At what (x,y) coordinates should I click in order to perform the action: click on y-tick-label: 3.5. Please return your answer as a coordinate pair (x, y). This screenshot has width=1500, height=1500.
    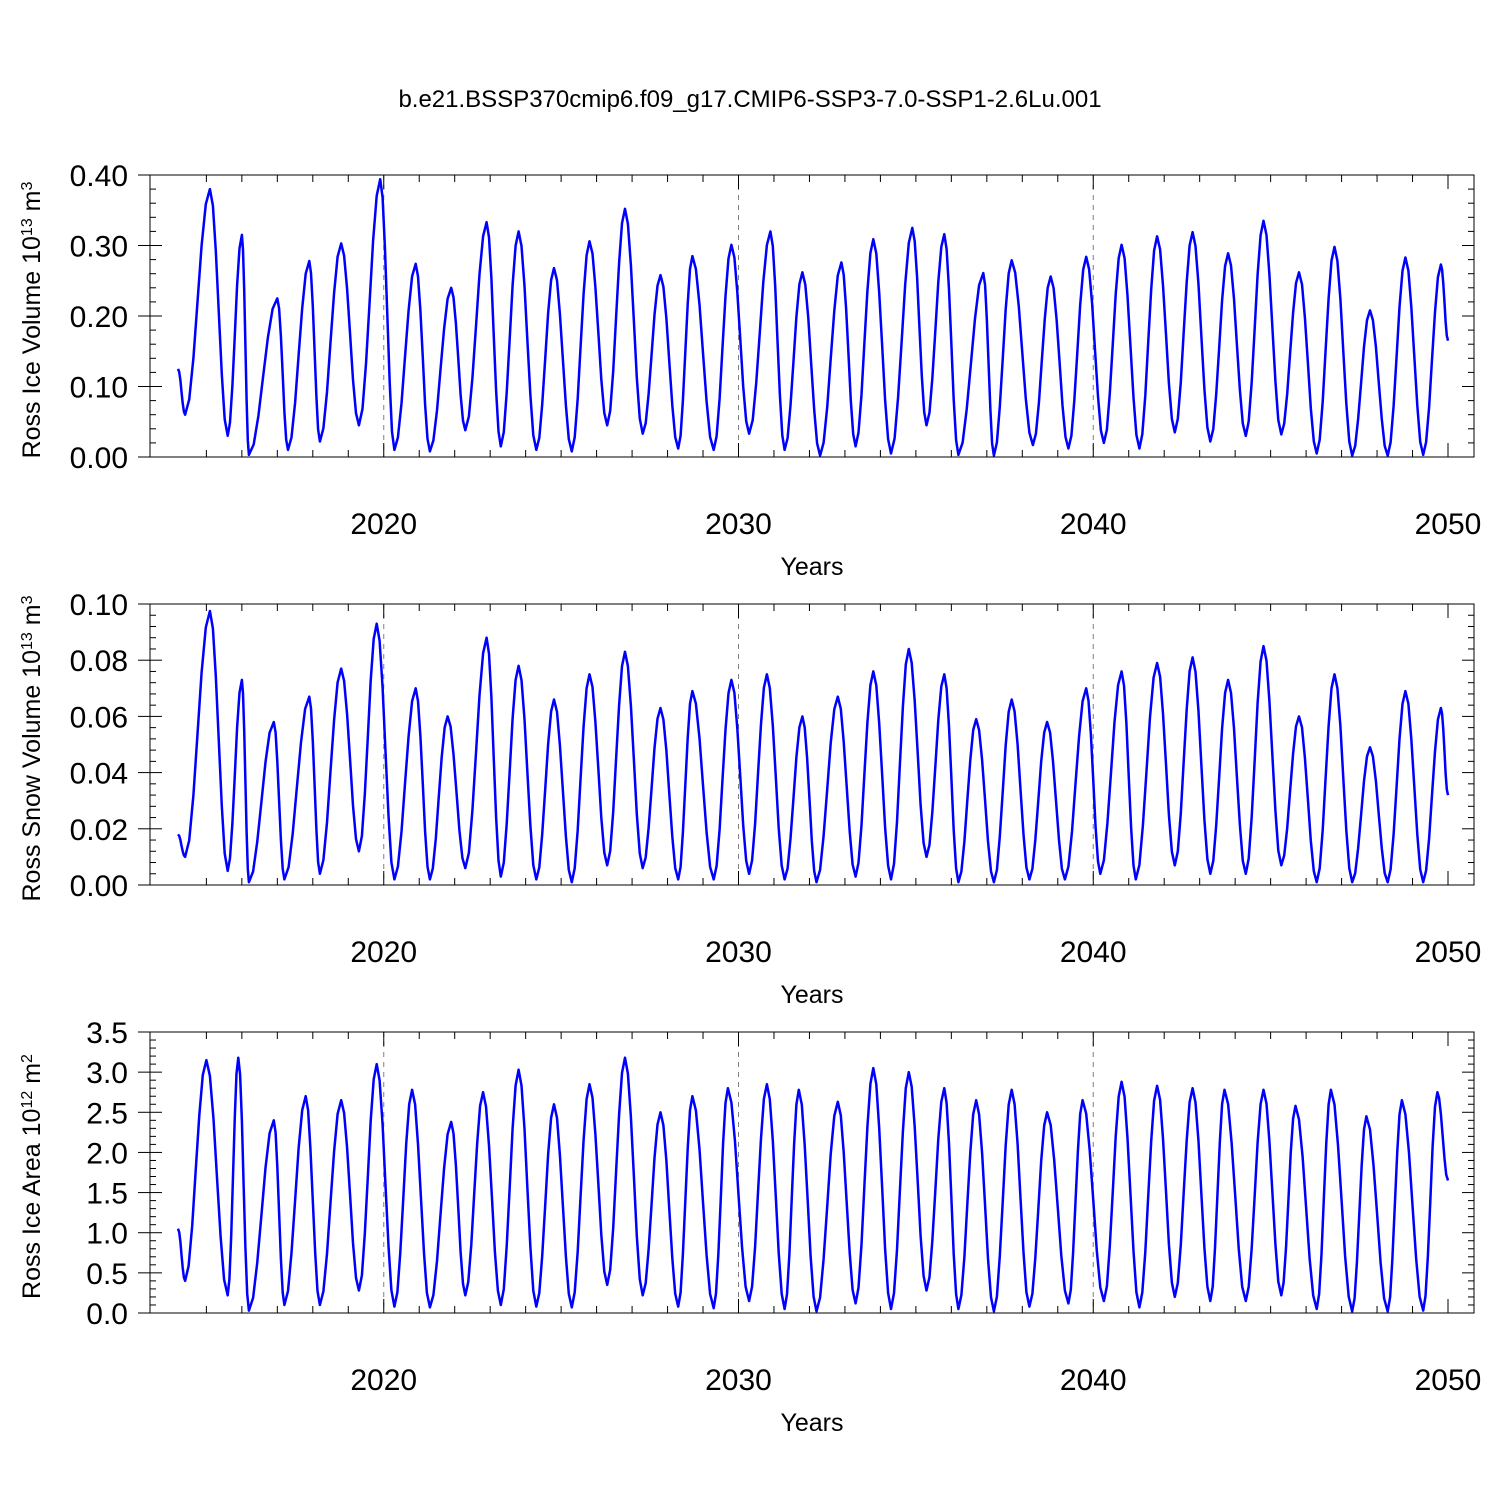
    Looking at the image, I should click on (107, 1033).